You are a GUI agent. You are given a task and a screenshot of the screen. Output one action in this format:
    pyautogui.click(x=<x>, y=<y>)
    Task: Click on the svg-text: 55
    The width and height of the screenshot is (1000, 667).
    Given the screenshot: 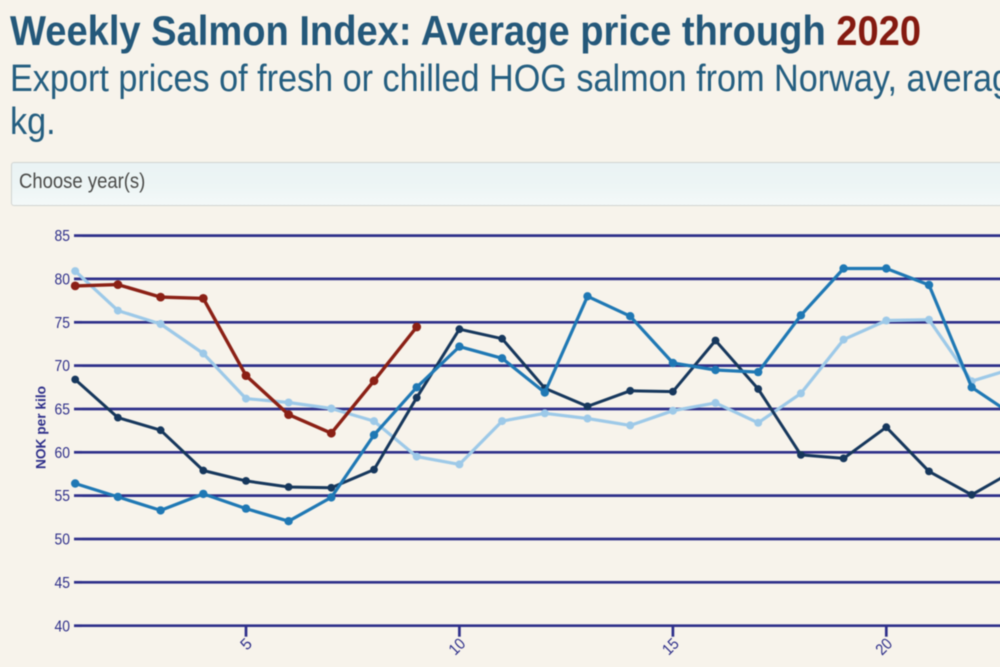 What is the action you would take?
    pyautogui.click(x=63, y=496)
    